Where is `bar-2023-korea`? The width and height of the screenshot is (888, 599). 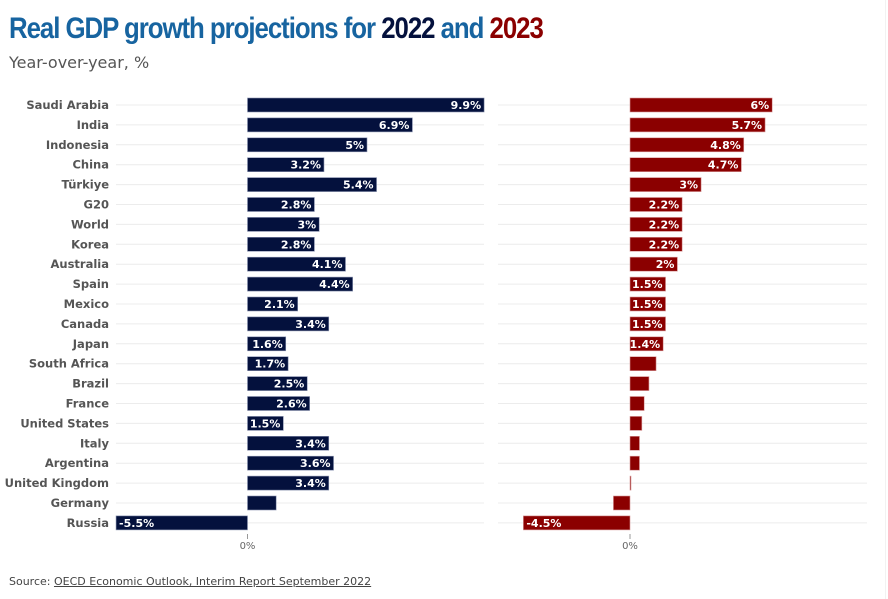
bar-2023-korea is located at coordinates (656, 244).